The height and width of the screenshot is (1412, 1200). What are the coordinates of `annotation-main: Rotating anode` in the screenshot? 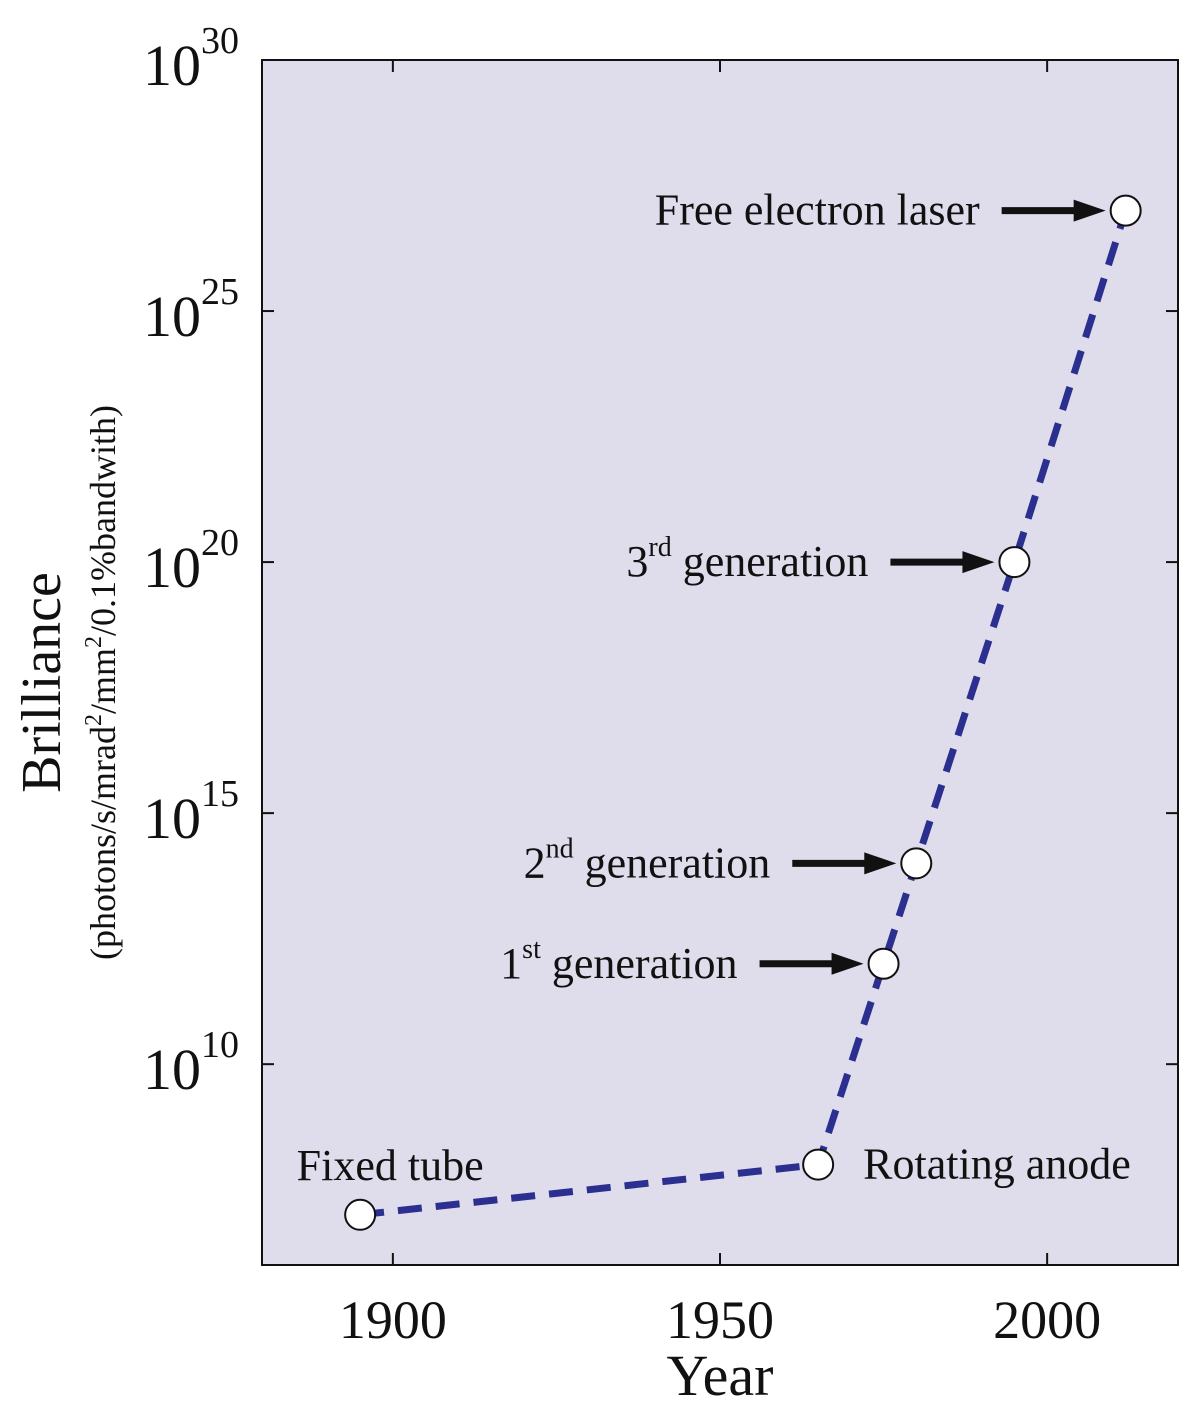 It's located at (997, 1164).